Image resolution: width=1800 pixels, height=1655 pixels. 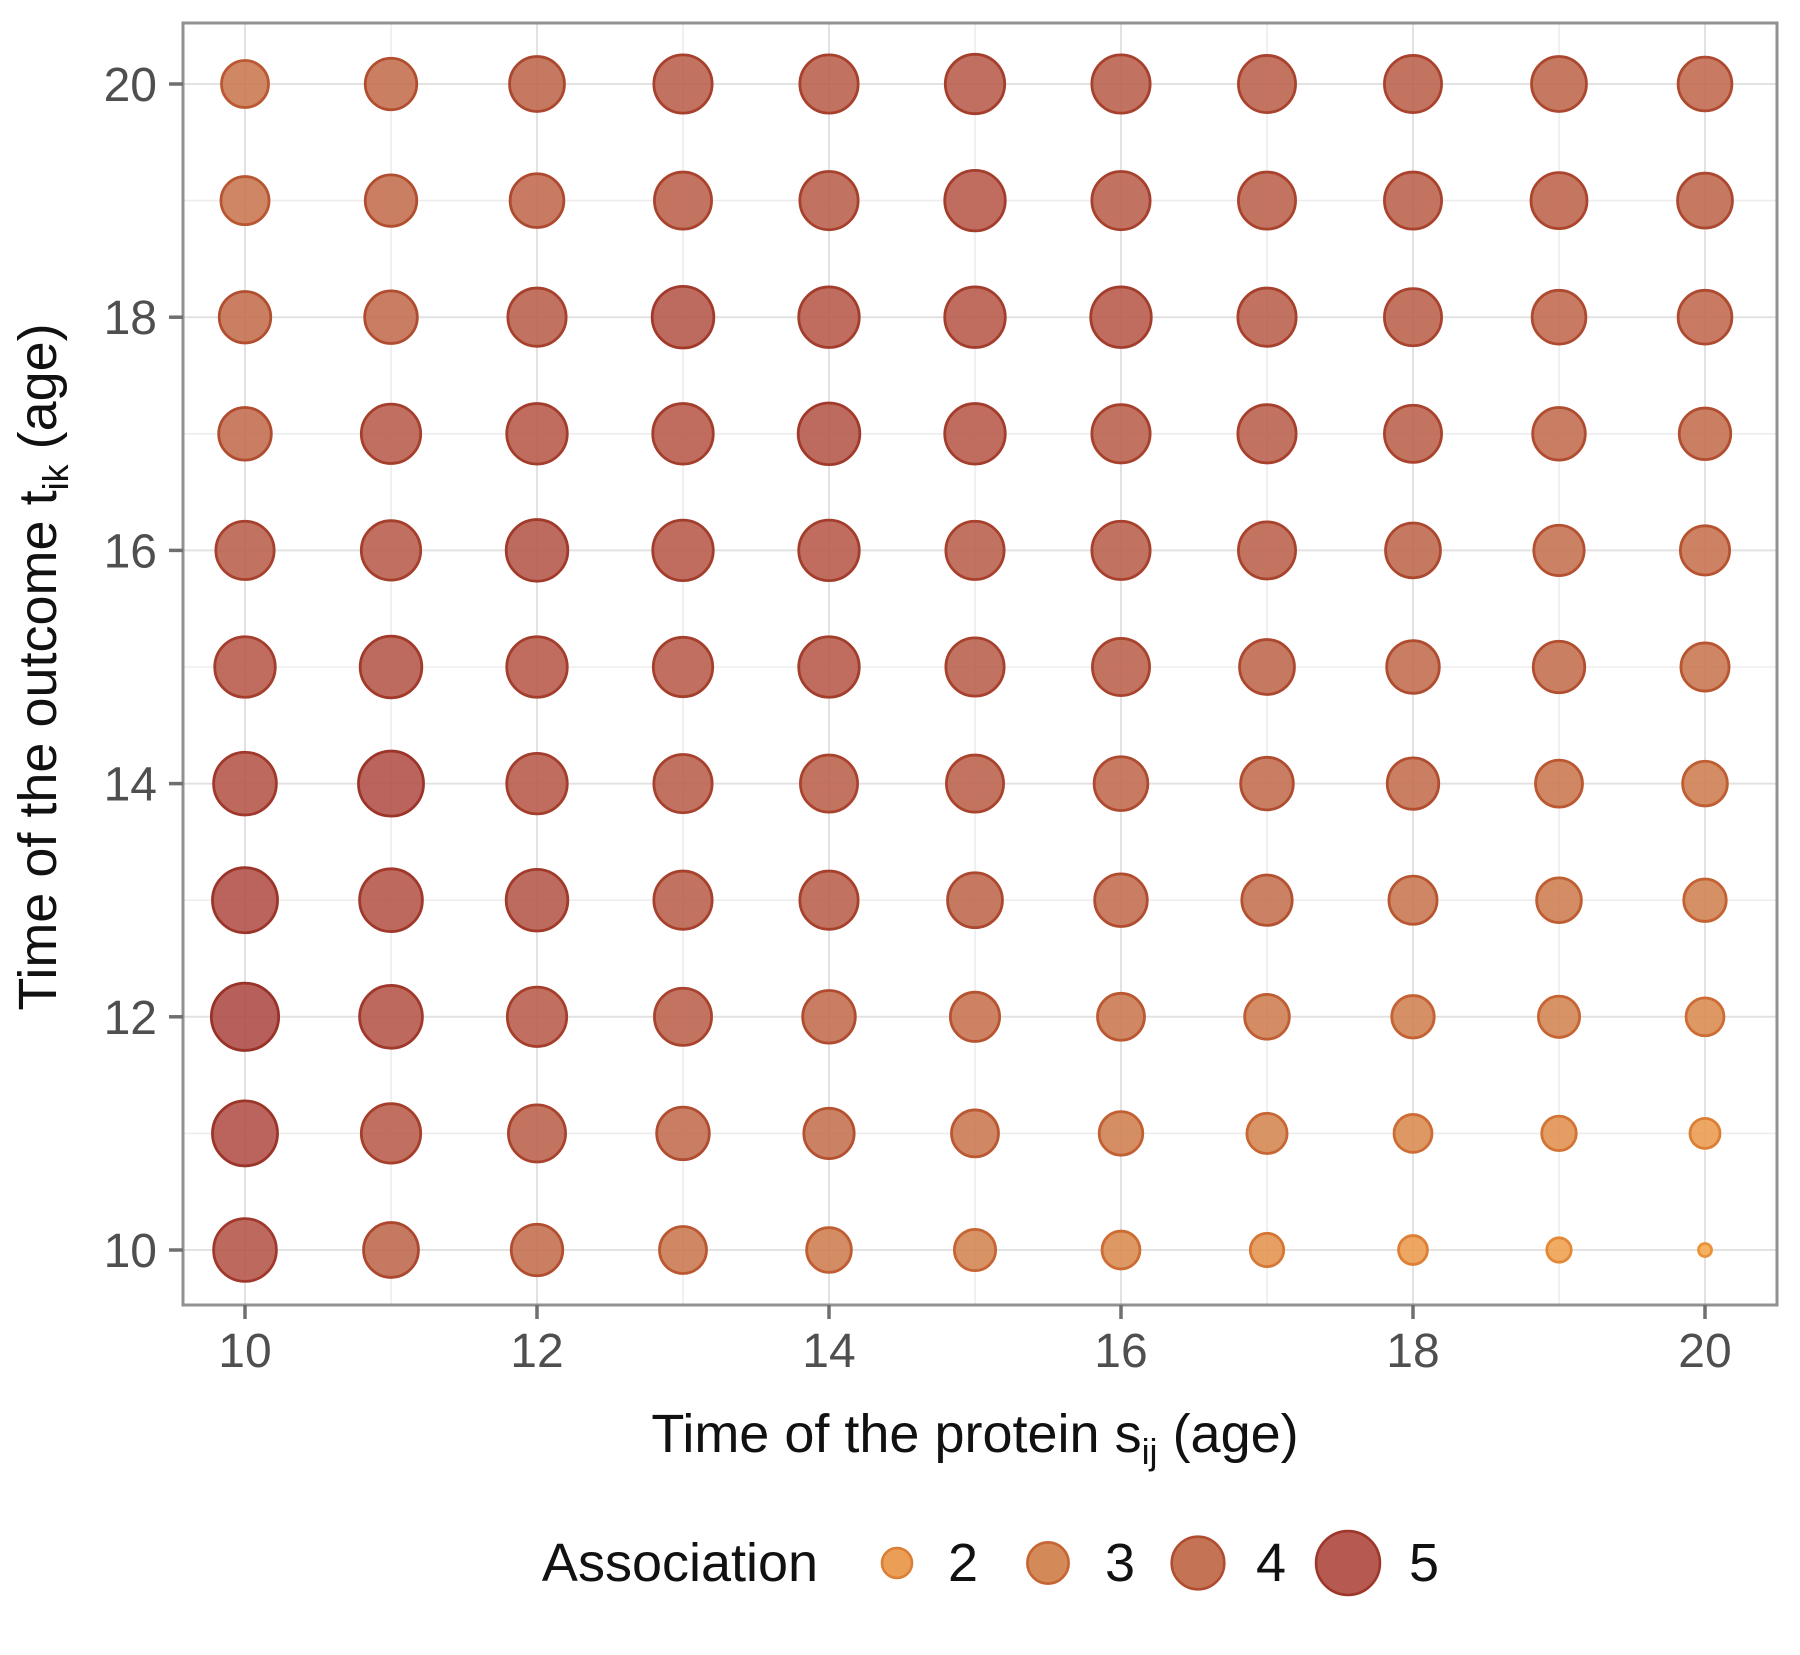 What do you see at coordinates (1413, 783) in the screenshot?
I see `bubble-s18-t14` at bounding box center [1413, 783].